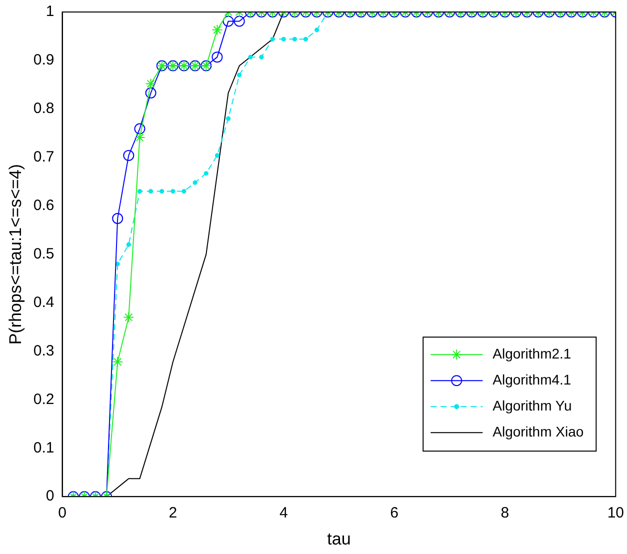  I want to click on y-tick-label: 0.2, so click(43, 399).